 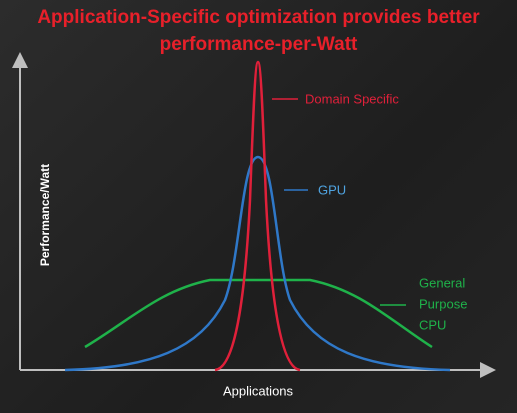 I want to click on curve-label: Purpose, so click(x=443, y=303).